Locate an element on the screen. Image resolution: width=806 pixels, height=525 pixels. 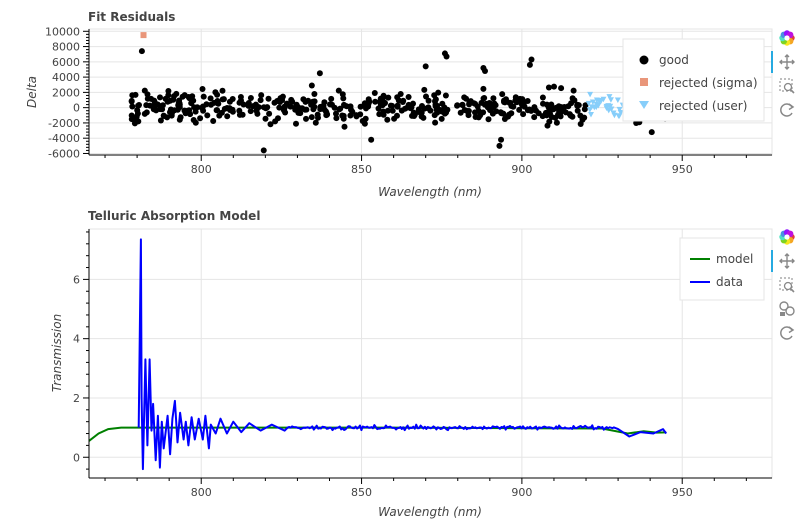
top-x-tick-label: 950 is located at coordinates (682, 169).